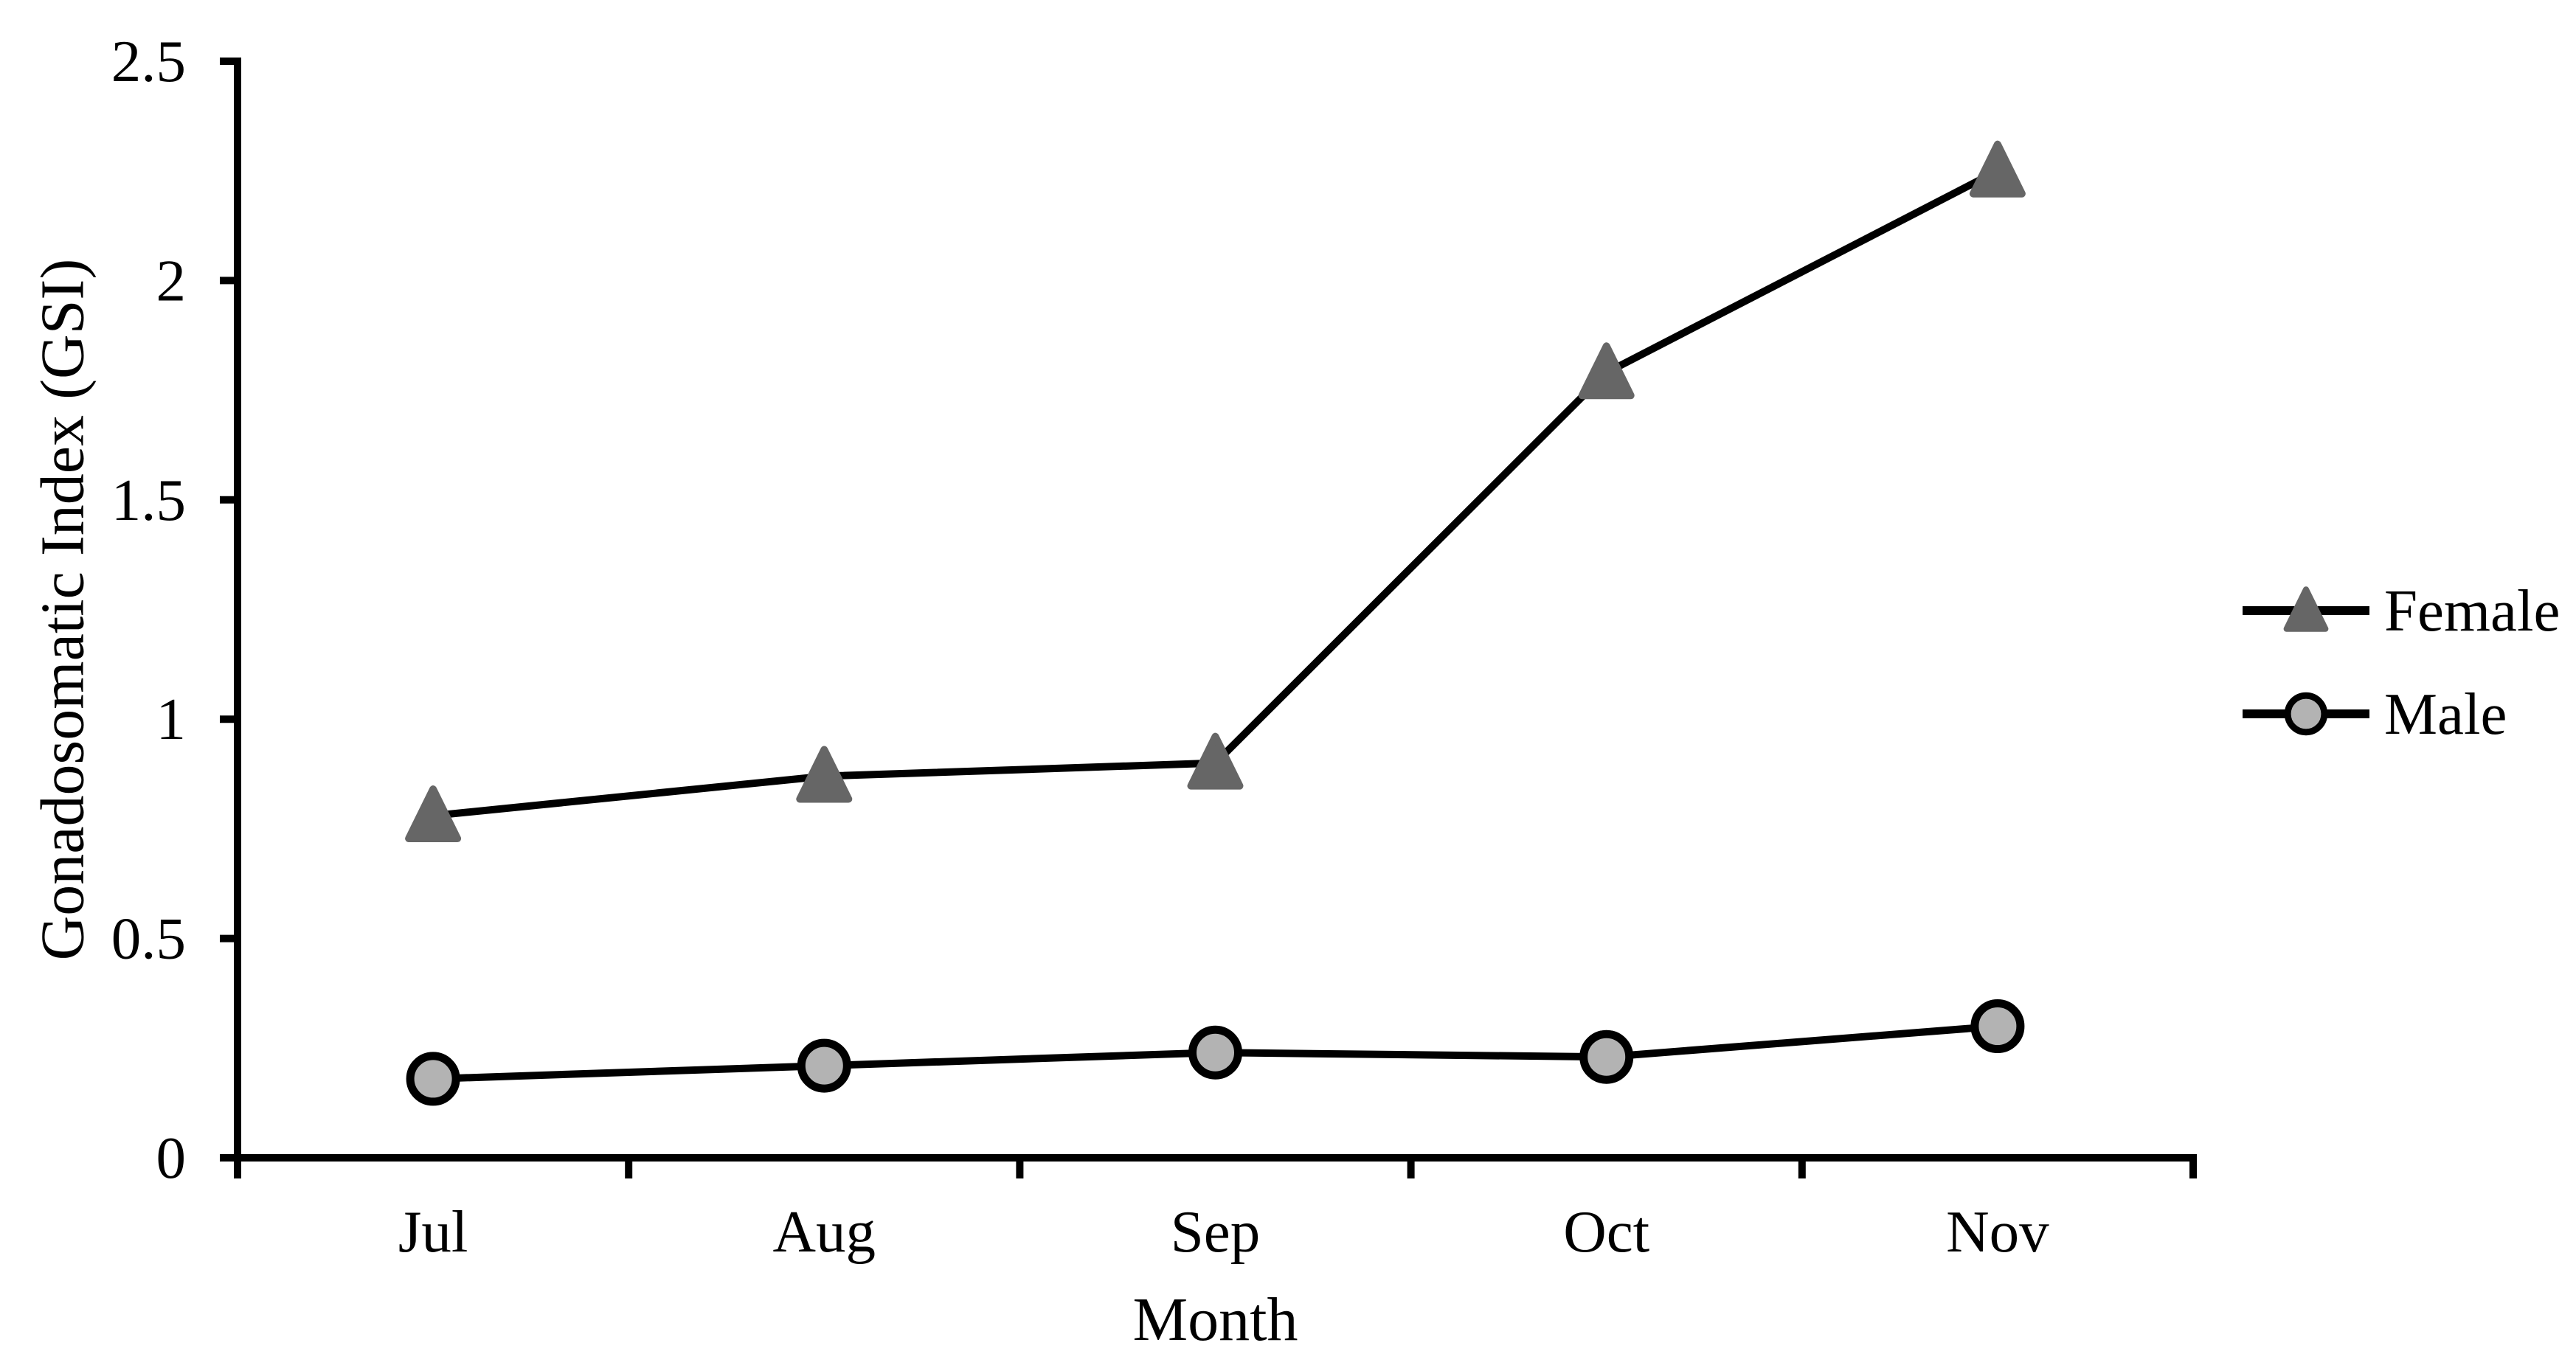 The width and height of the screenshot is (2576, 1368). I want to click on x-category-label: Sep, so click(1216, 1231).